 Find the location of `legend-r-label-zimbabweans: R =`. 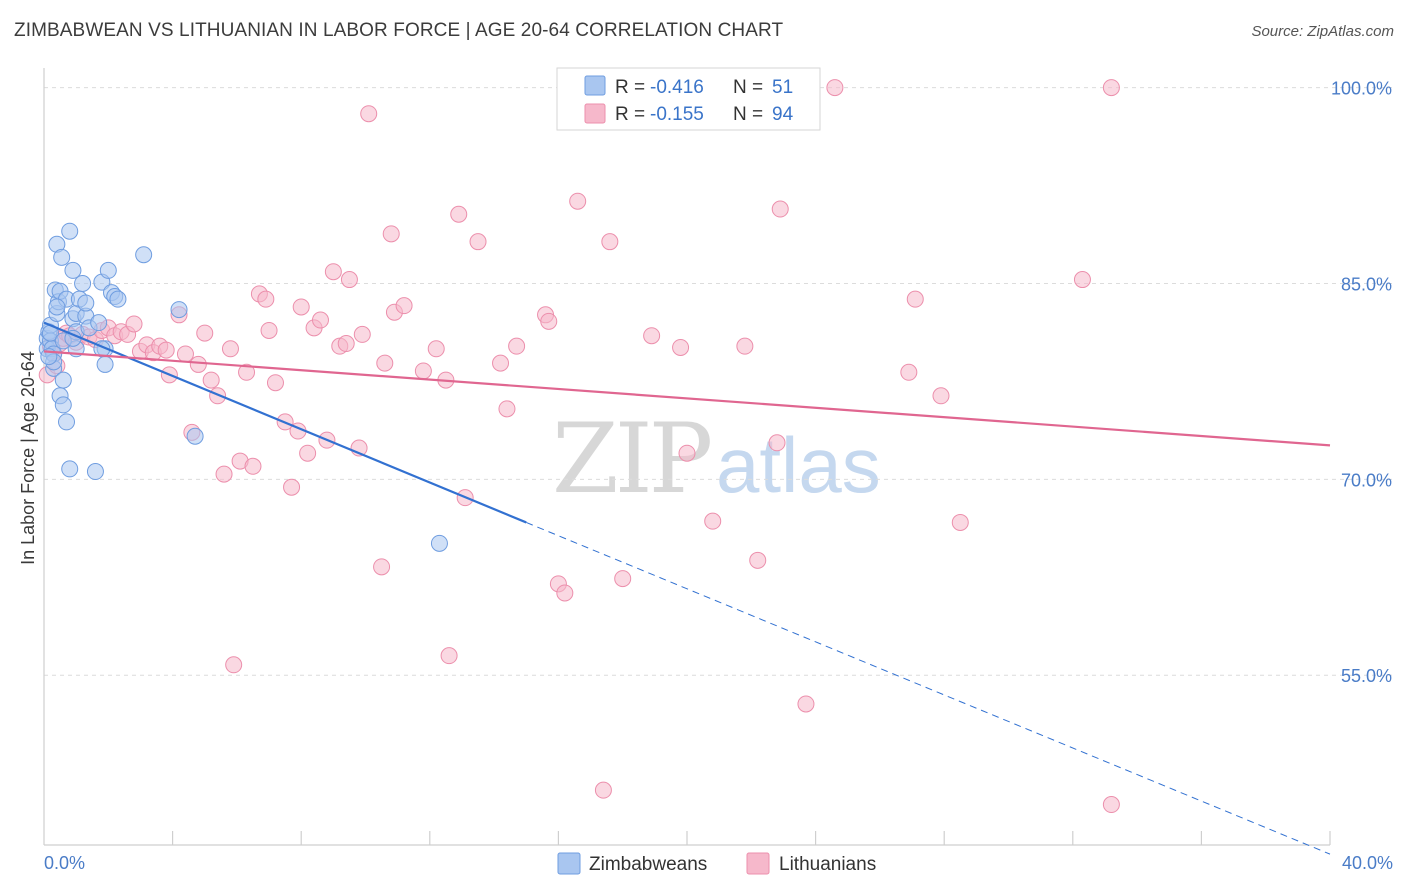

legend-r-label-zimbabweans: R = is located at coordinates (630, 87).